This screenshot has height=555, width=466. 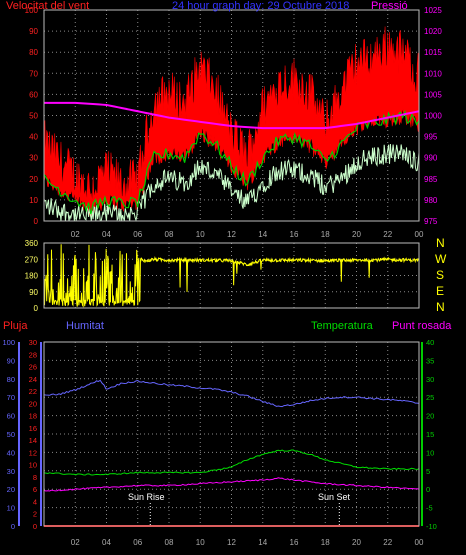 What do you see at coordinates (11, 416) in the screenshot?
I see `rain-axis-tick: 60` at bounding box center [11, 416].